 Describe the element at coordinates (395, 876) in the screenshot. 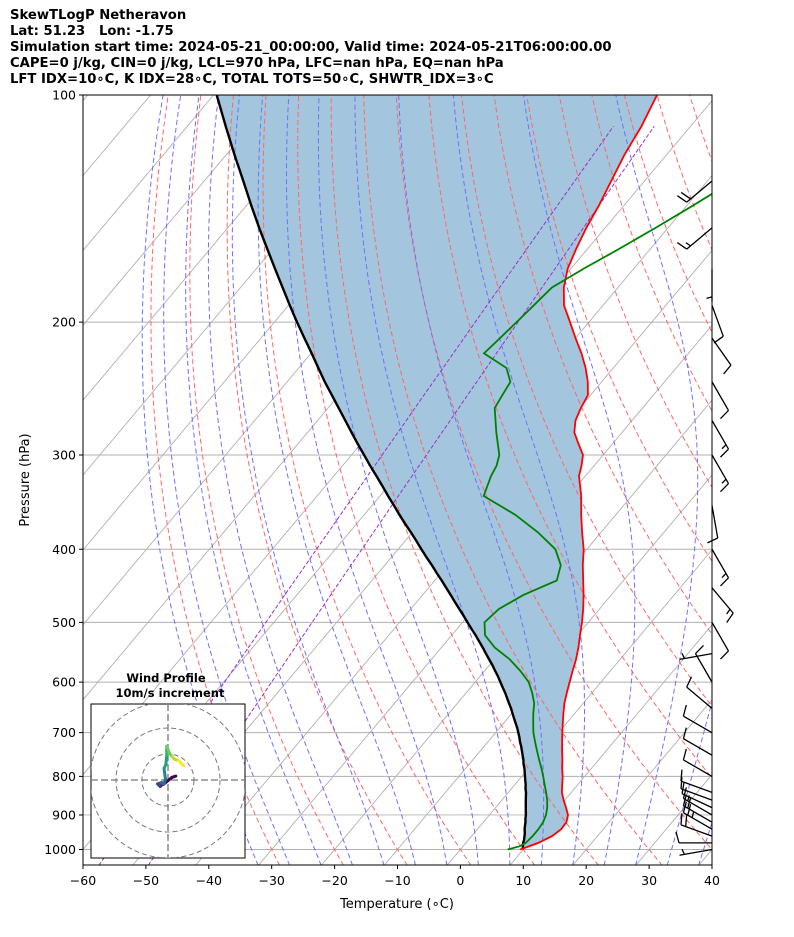

I see `x-axis-ticks: −60 −50 −40 −30 −20 −10 0 10 20 30 40` at that location.